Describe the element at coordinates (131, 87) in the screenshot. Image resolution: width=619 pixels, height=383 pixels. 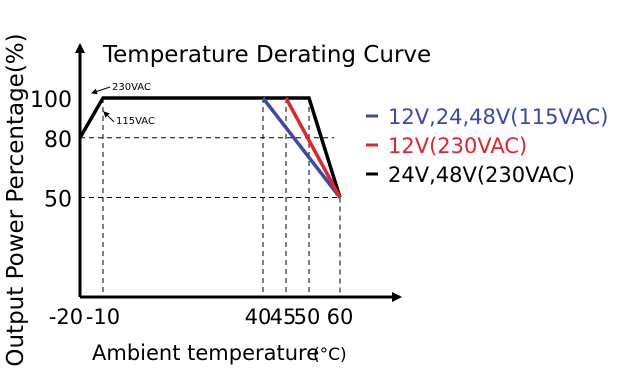
I see `annotation-230vac: 230VAC` at that location.